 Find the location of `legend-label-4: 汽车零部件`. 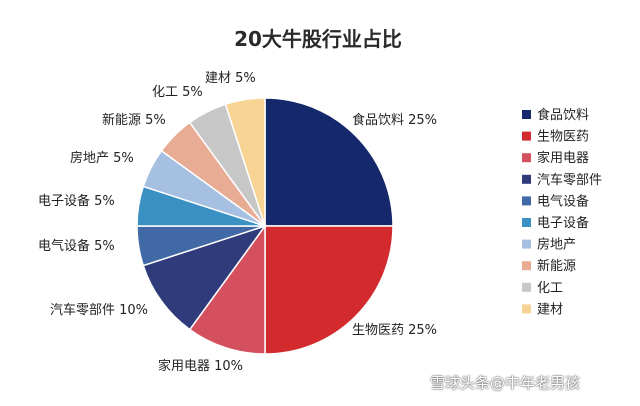

legend-label-4: 汽车零部件 is located at coordinates (569, 180).